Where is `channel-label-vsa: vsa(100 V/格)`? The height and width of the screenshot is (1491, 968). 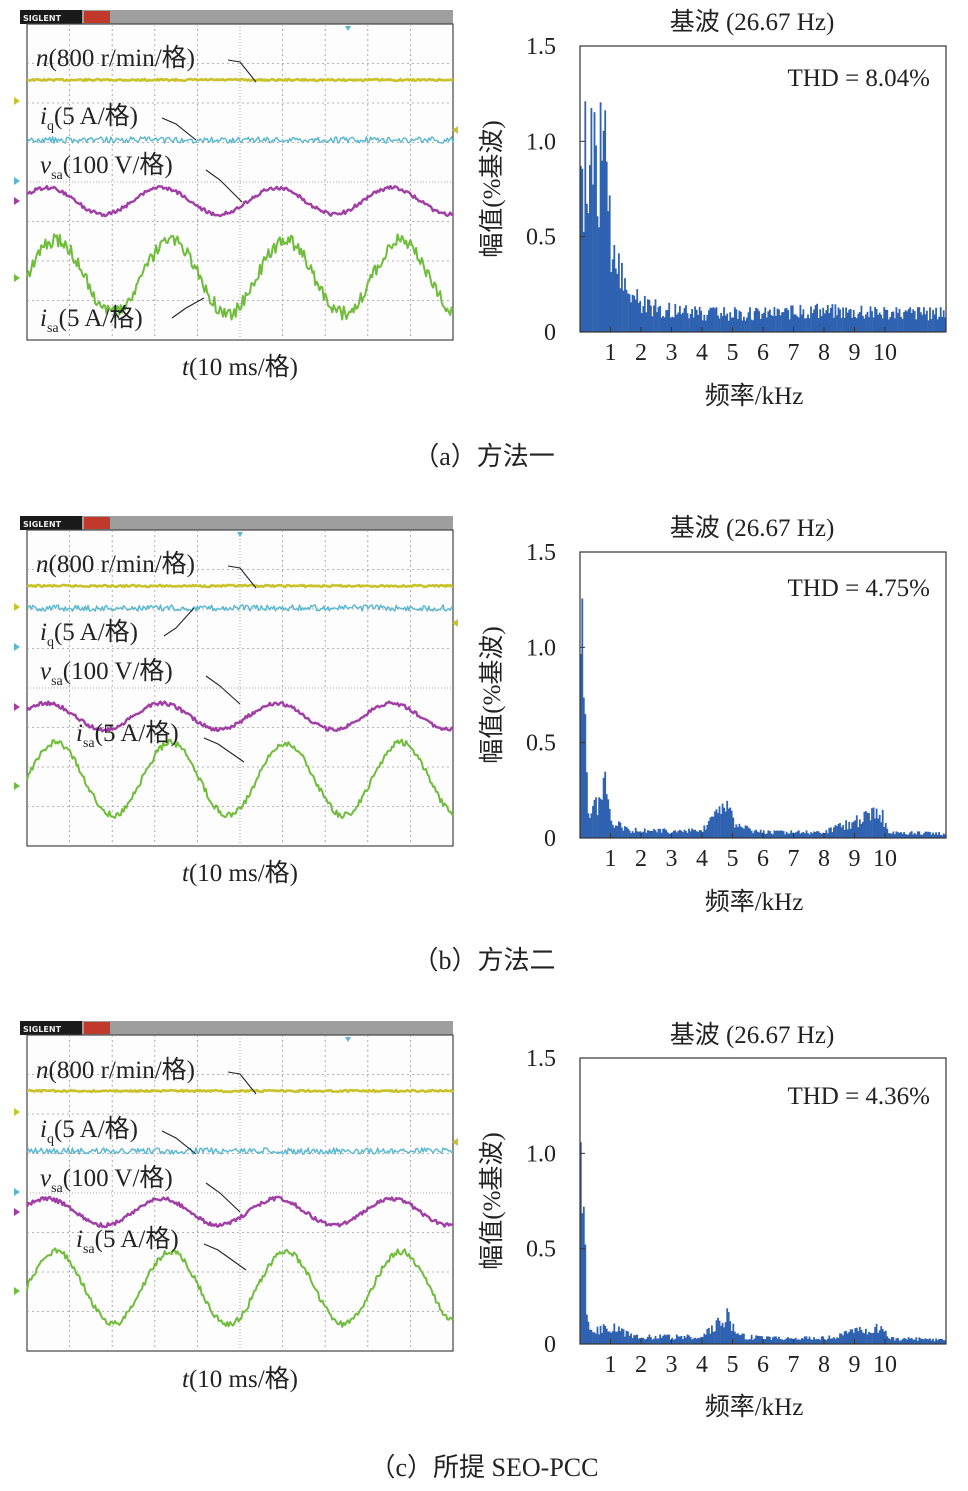
channel-label-vsa: vsa(100 V/格) is located at coordinates (106, 1180).